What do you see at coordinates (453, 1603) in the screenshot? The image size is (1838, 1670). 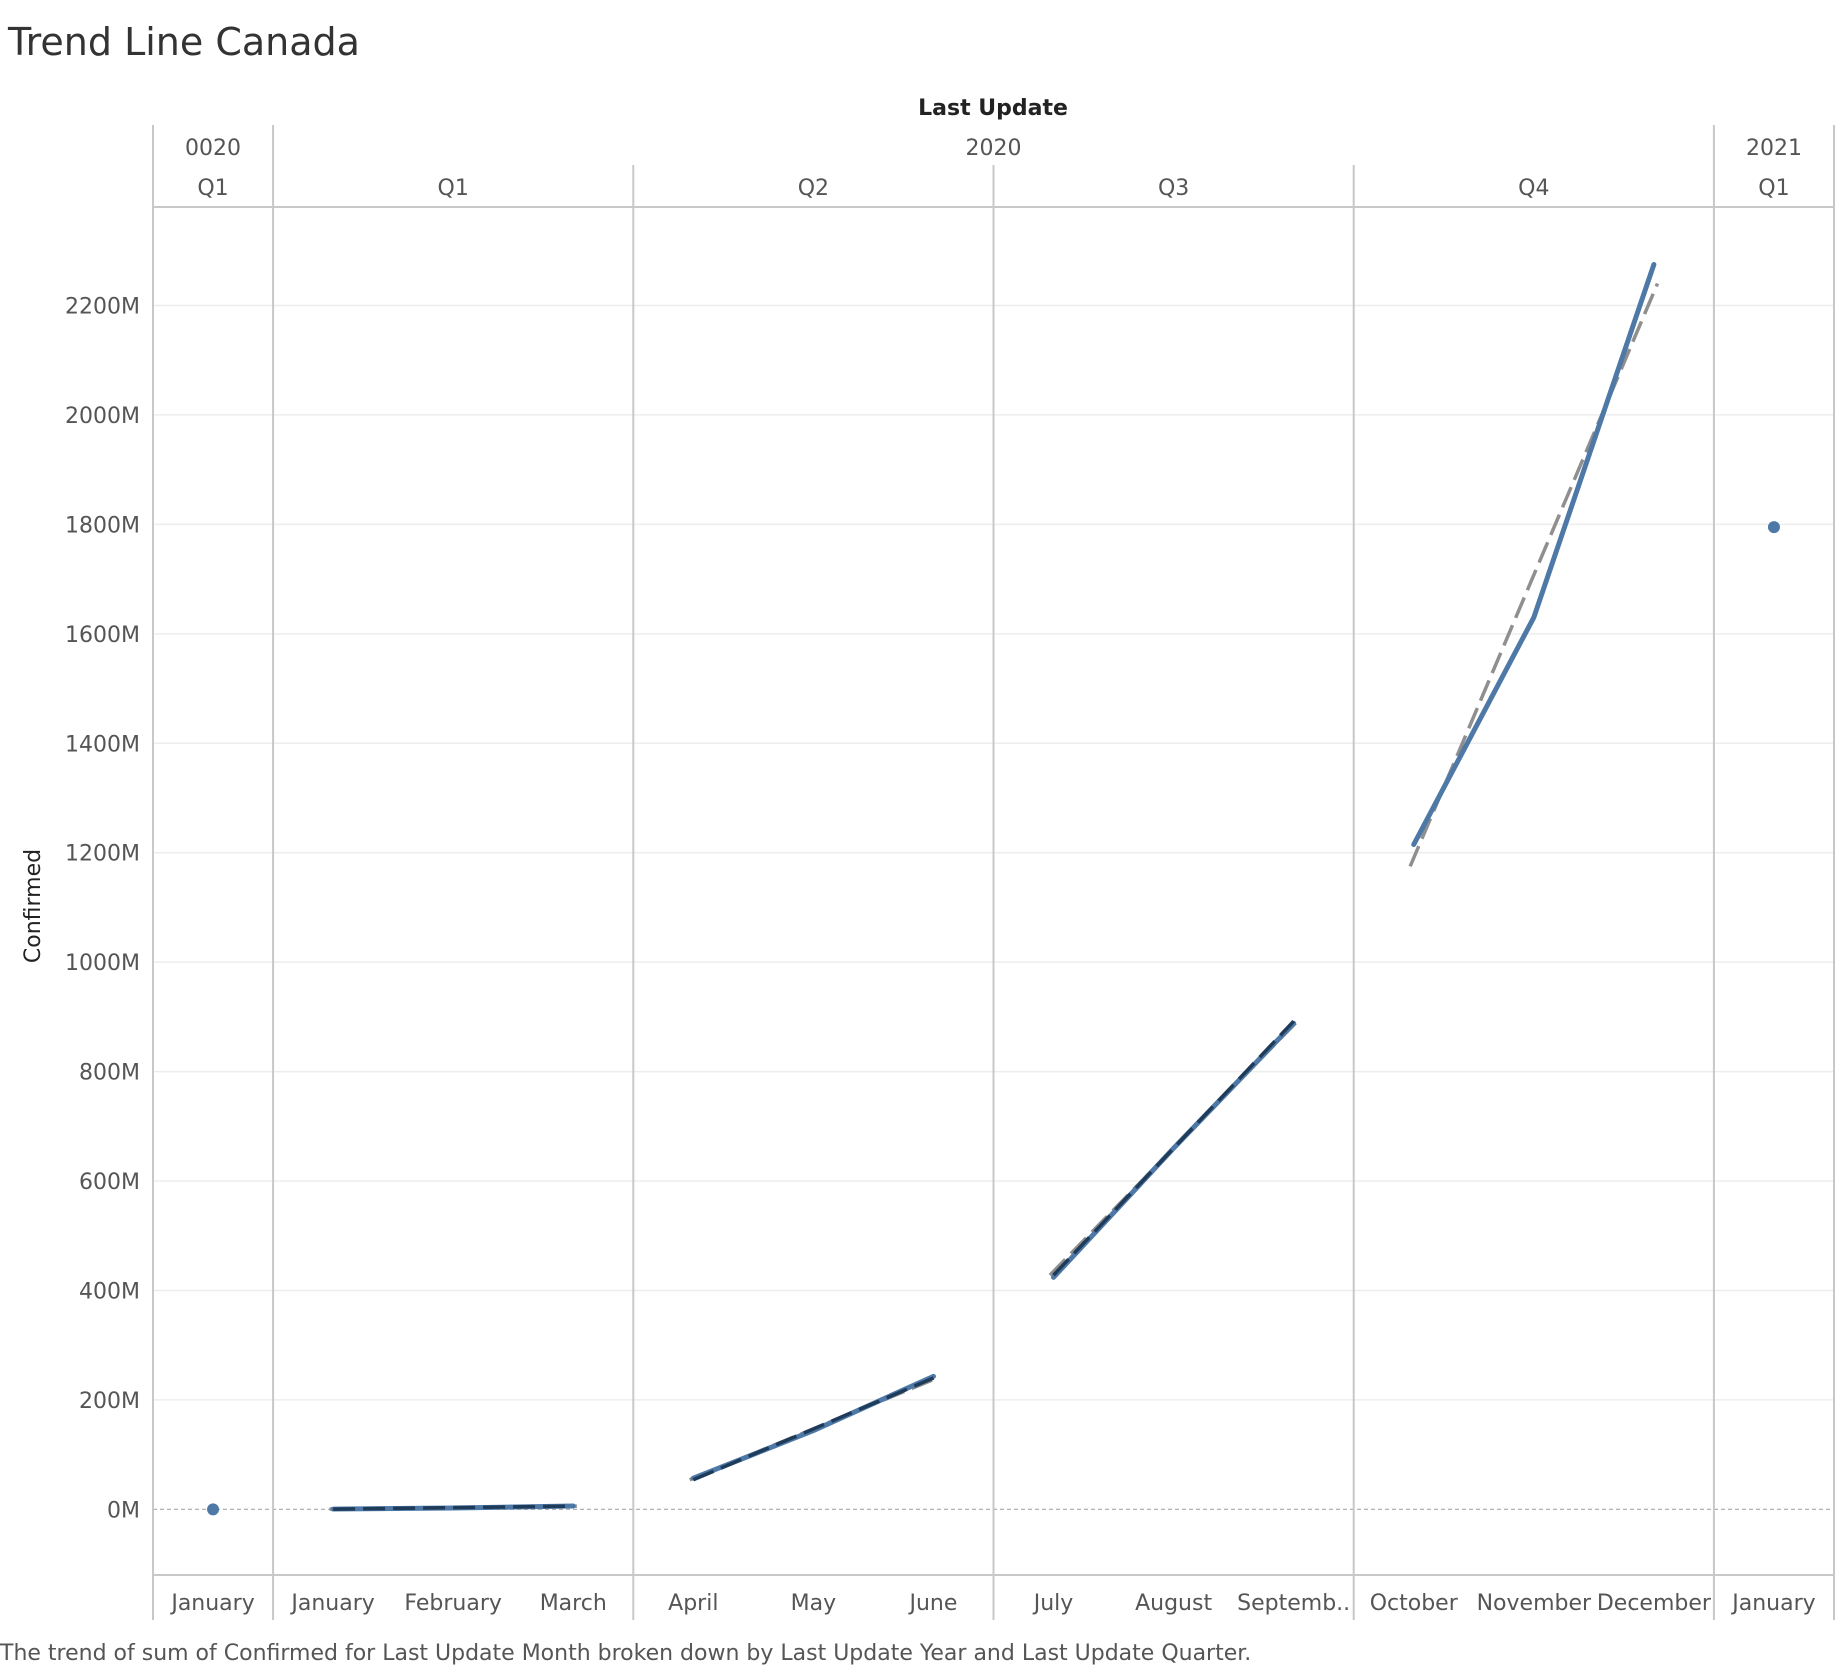 I see `x-tick-label: February` at bounding box center [453, 1603].